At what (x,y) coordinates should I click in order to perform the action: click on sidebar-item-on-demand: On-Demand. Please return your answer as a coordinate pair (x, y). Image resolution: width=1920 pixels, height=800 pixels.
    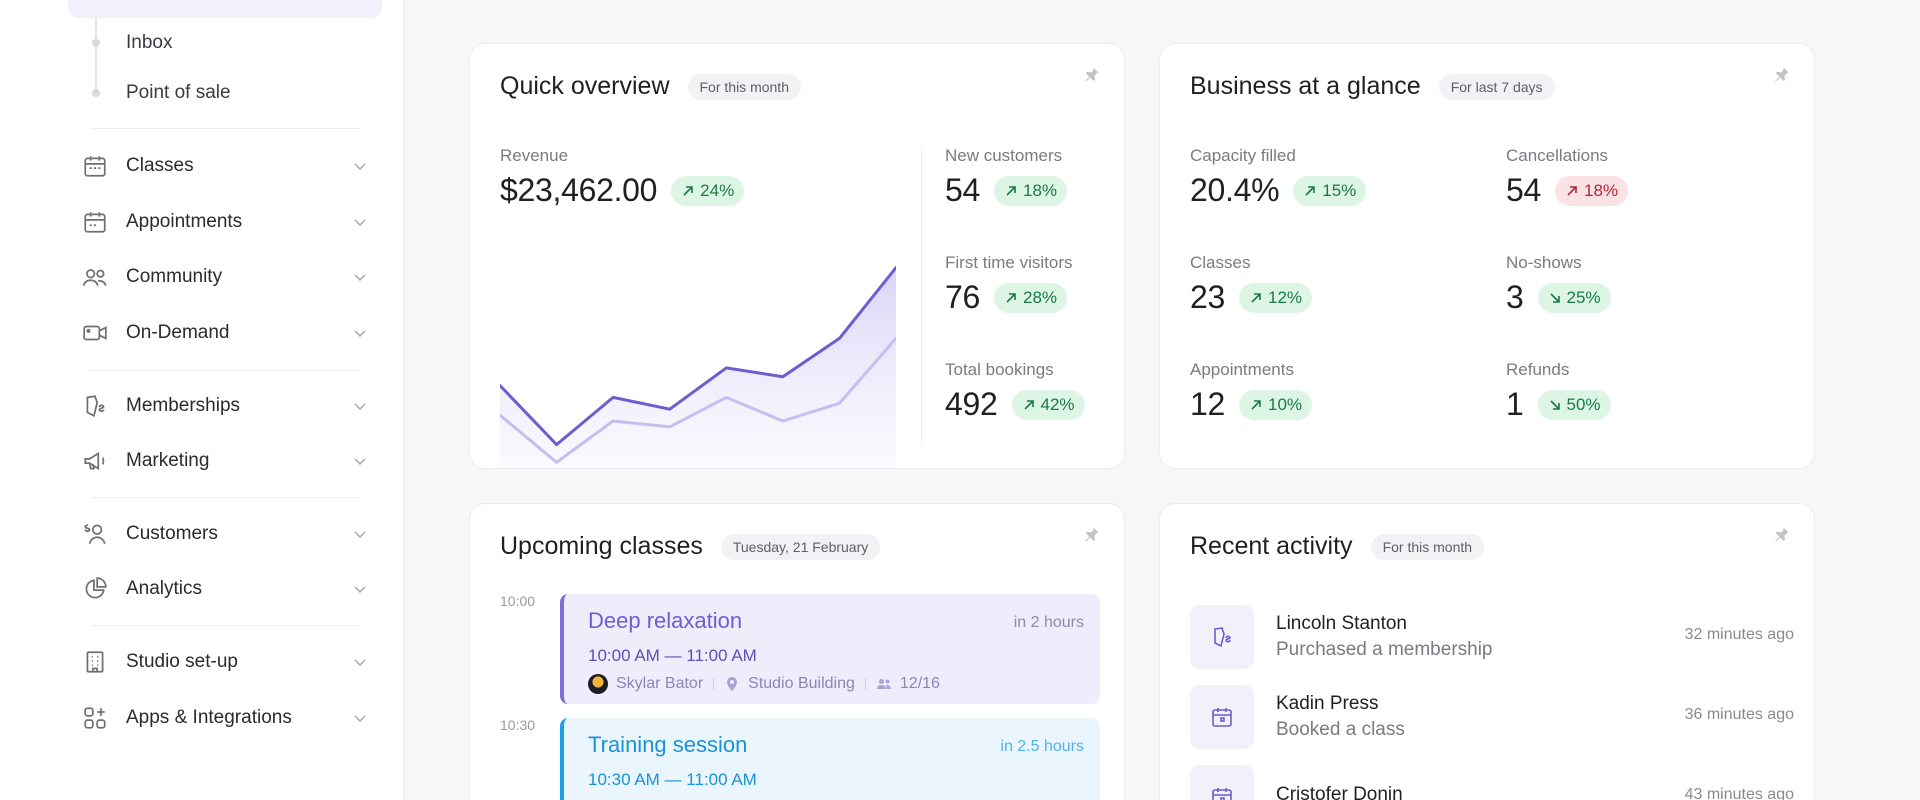
    Looking at the image, I should click on (225, 333).